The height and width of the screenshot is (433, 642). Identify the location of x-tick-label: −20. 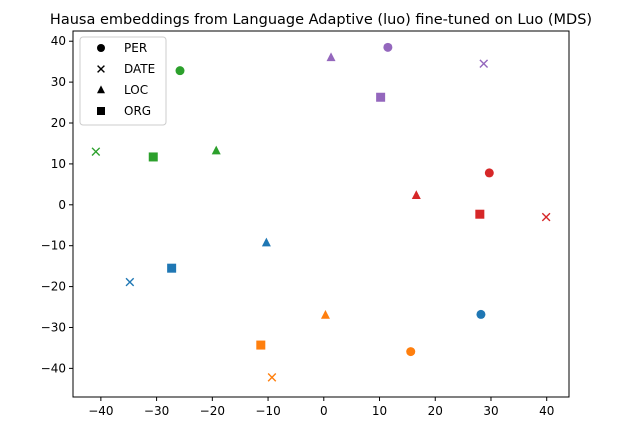
(212, 411).